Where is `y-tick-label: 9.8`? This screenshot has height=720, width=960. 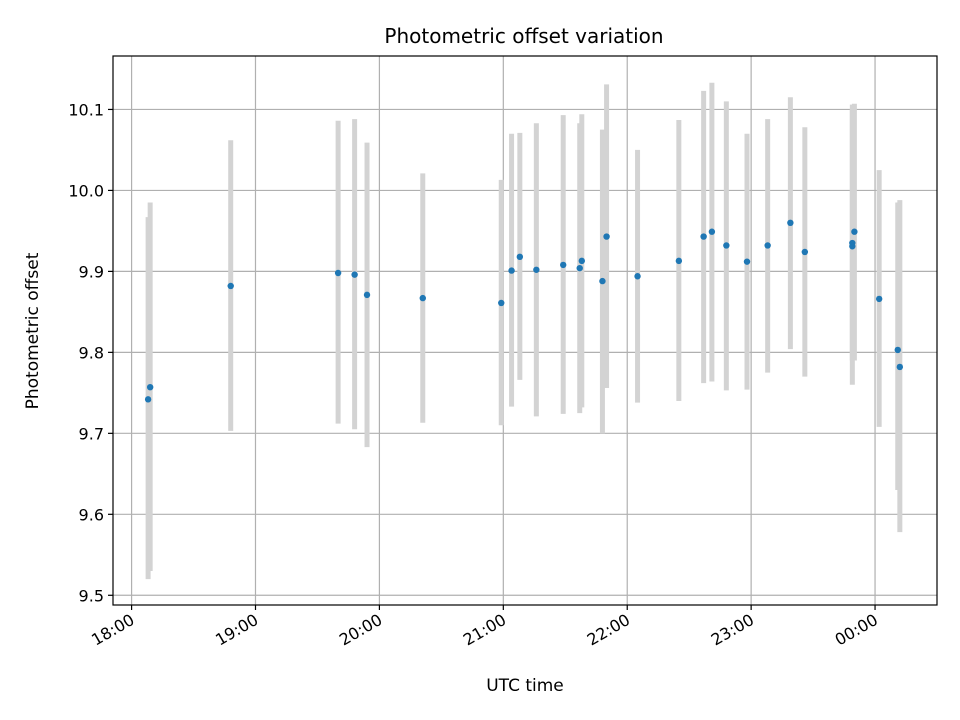 y-tick-label: 9.8 is located at coordinates (91, 352).